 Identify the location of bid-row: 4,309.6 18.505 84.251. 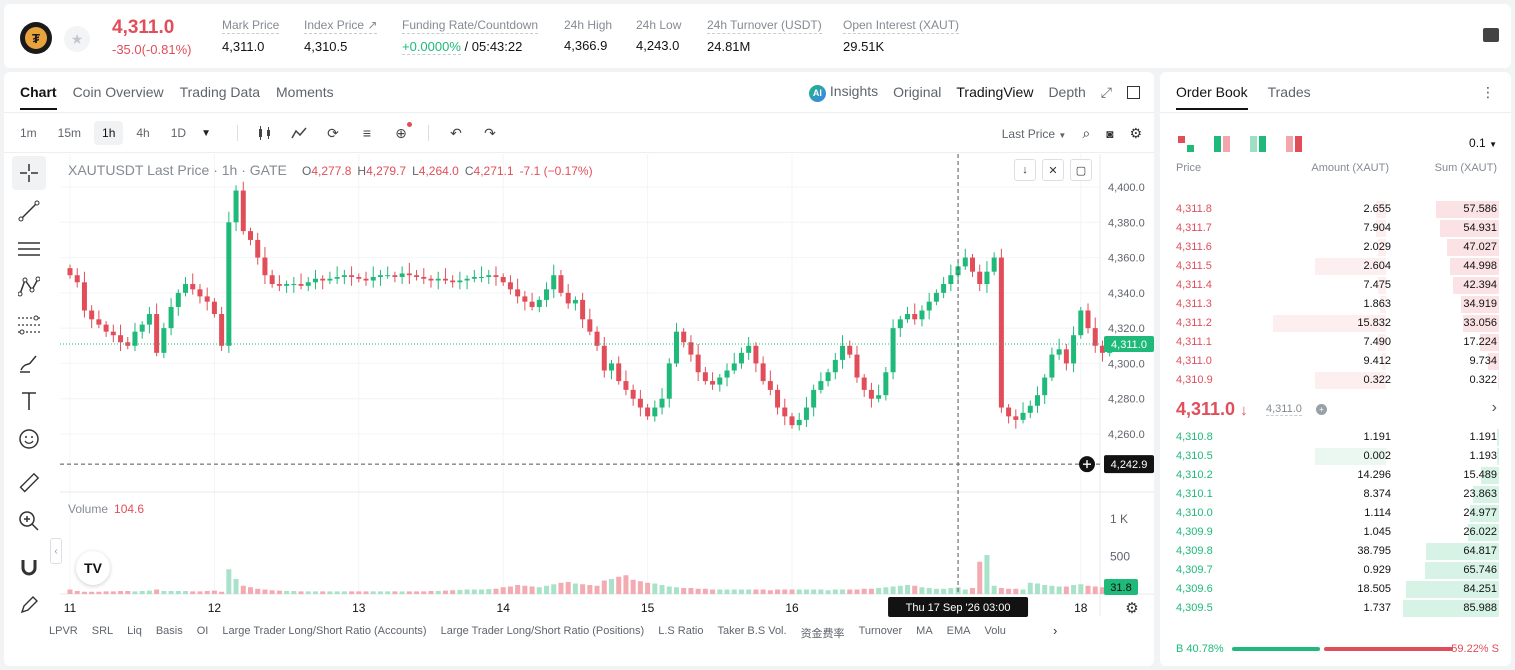
(1335, 589).